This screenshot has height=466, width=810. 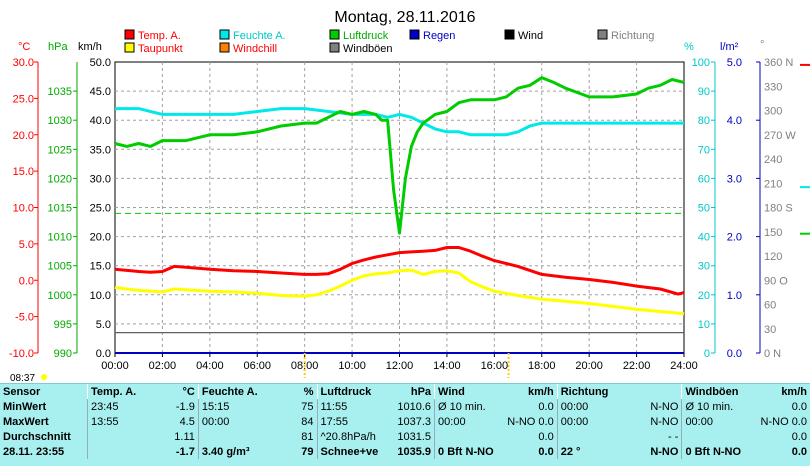 I want to click on tick-label-temp: 20.0, so click(x=23, y=136).